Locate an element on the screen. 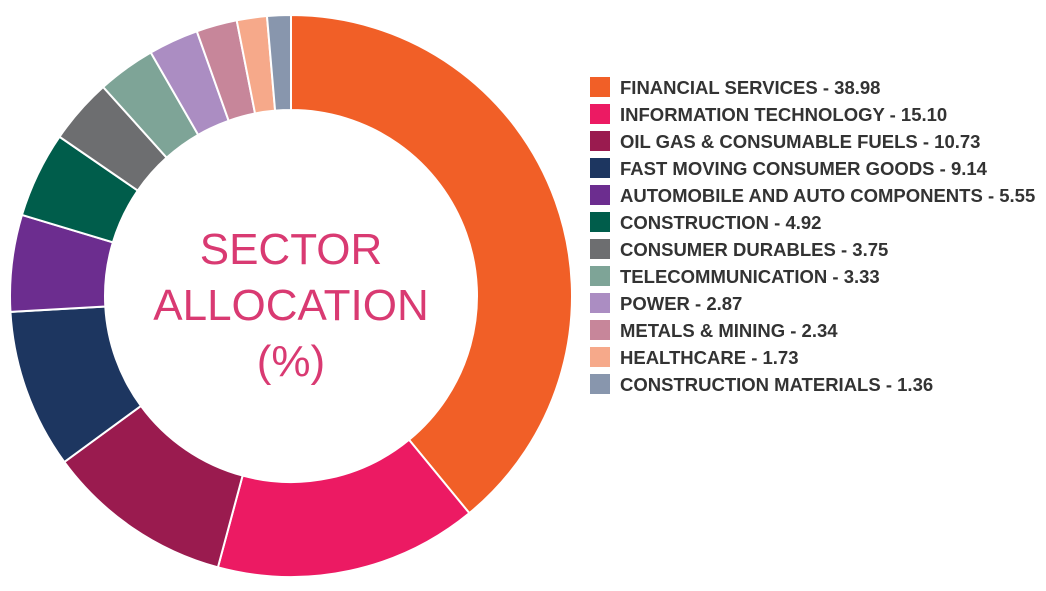  legend-item: TELECOMMUNICATION - 3.33 is located at coordinates (815, 276).